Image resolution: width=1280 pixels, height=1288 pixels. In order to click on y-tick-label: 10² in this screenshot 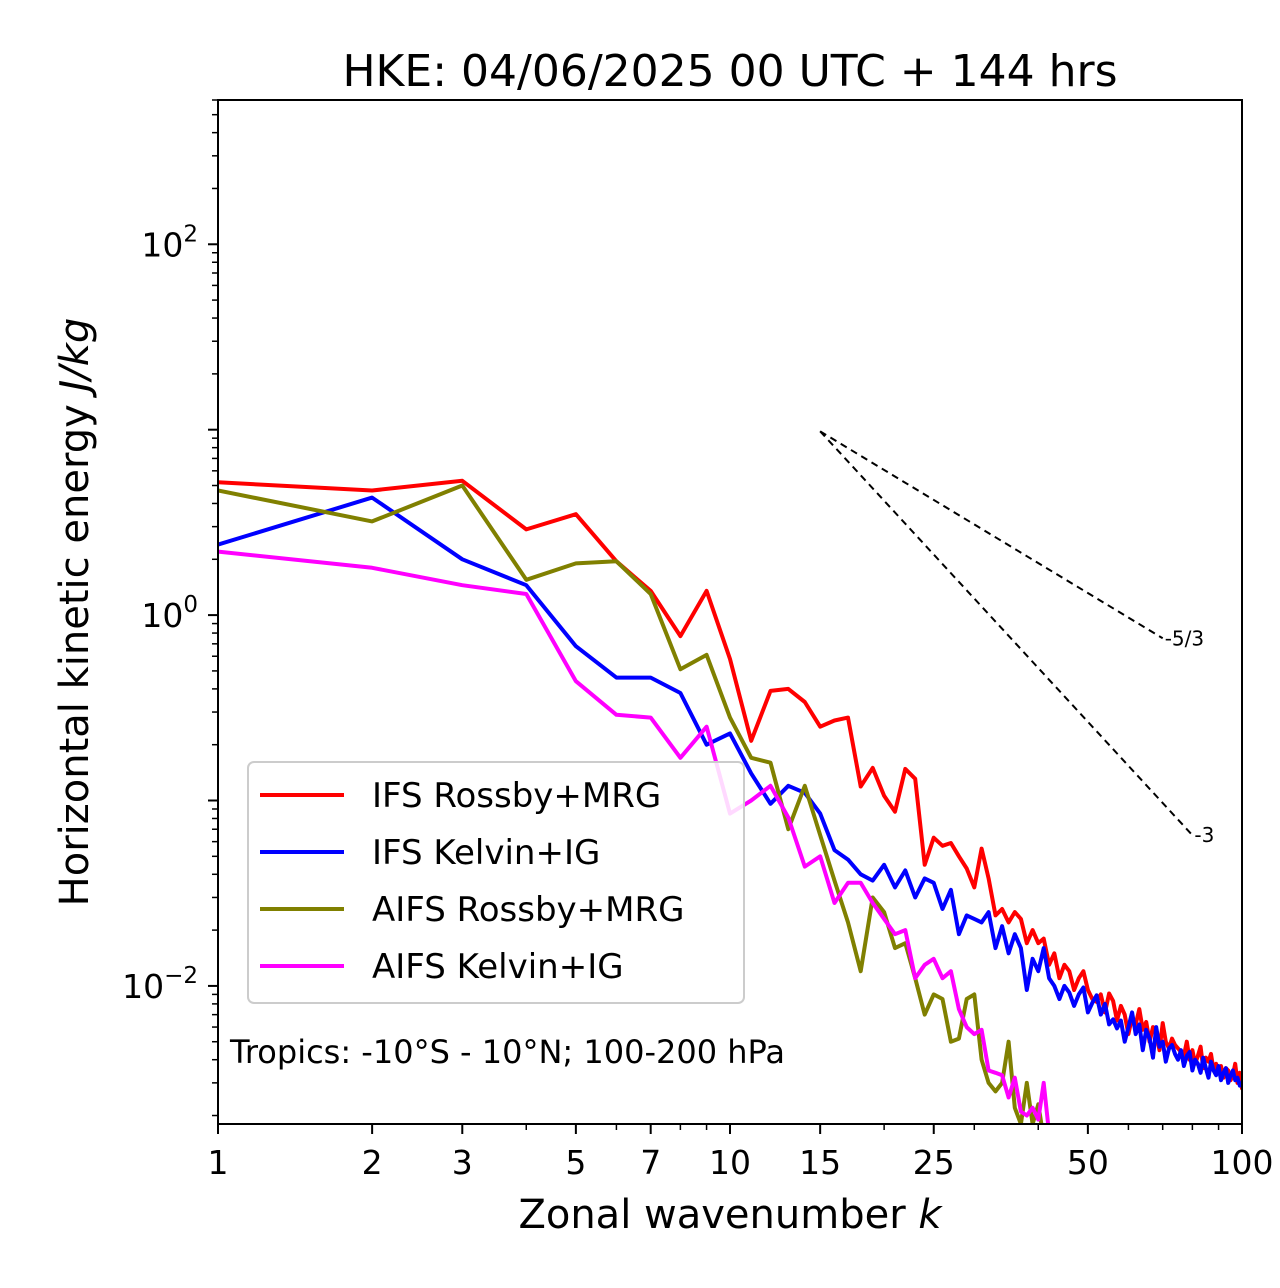, I will do `click(169, 242)`.